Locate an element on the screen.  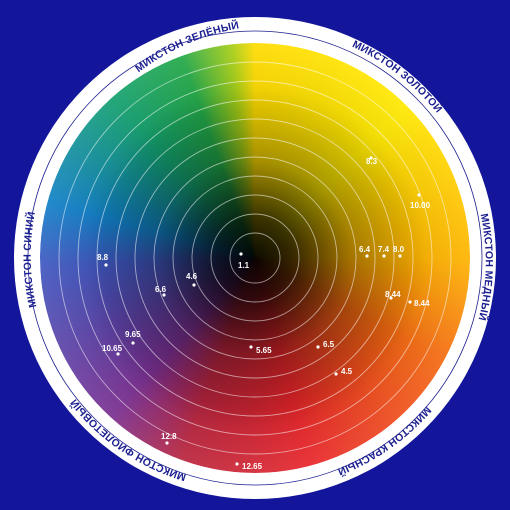
point-label: 8.3 is located at coordinates (372, 161).